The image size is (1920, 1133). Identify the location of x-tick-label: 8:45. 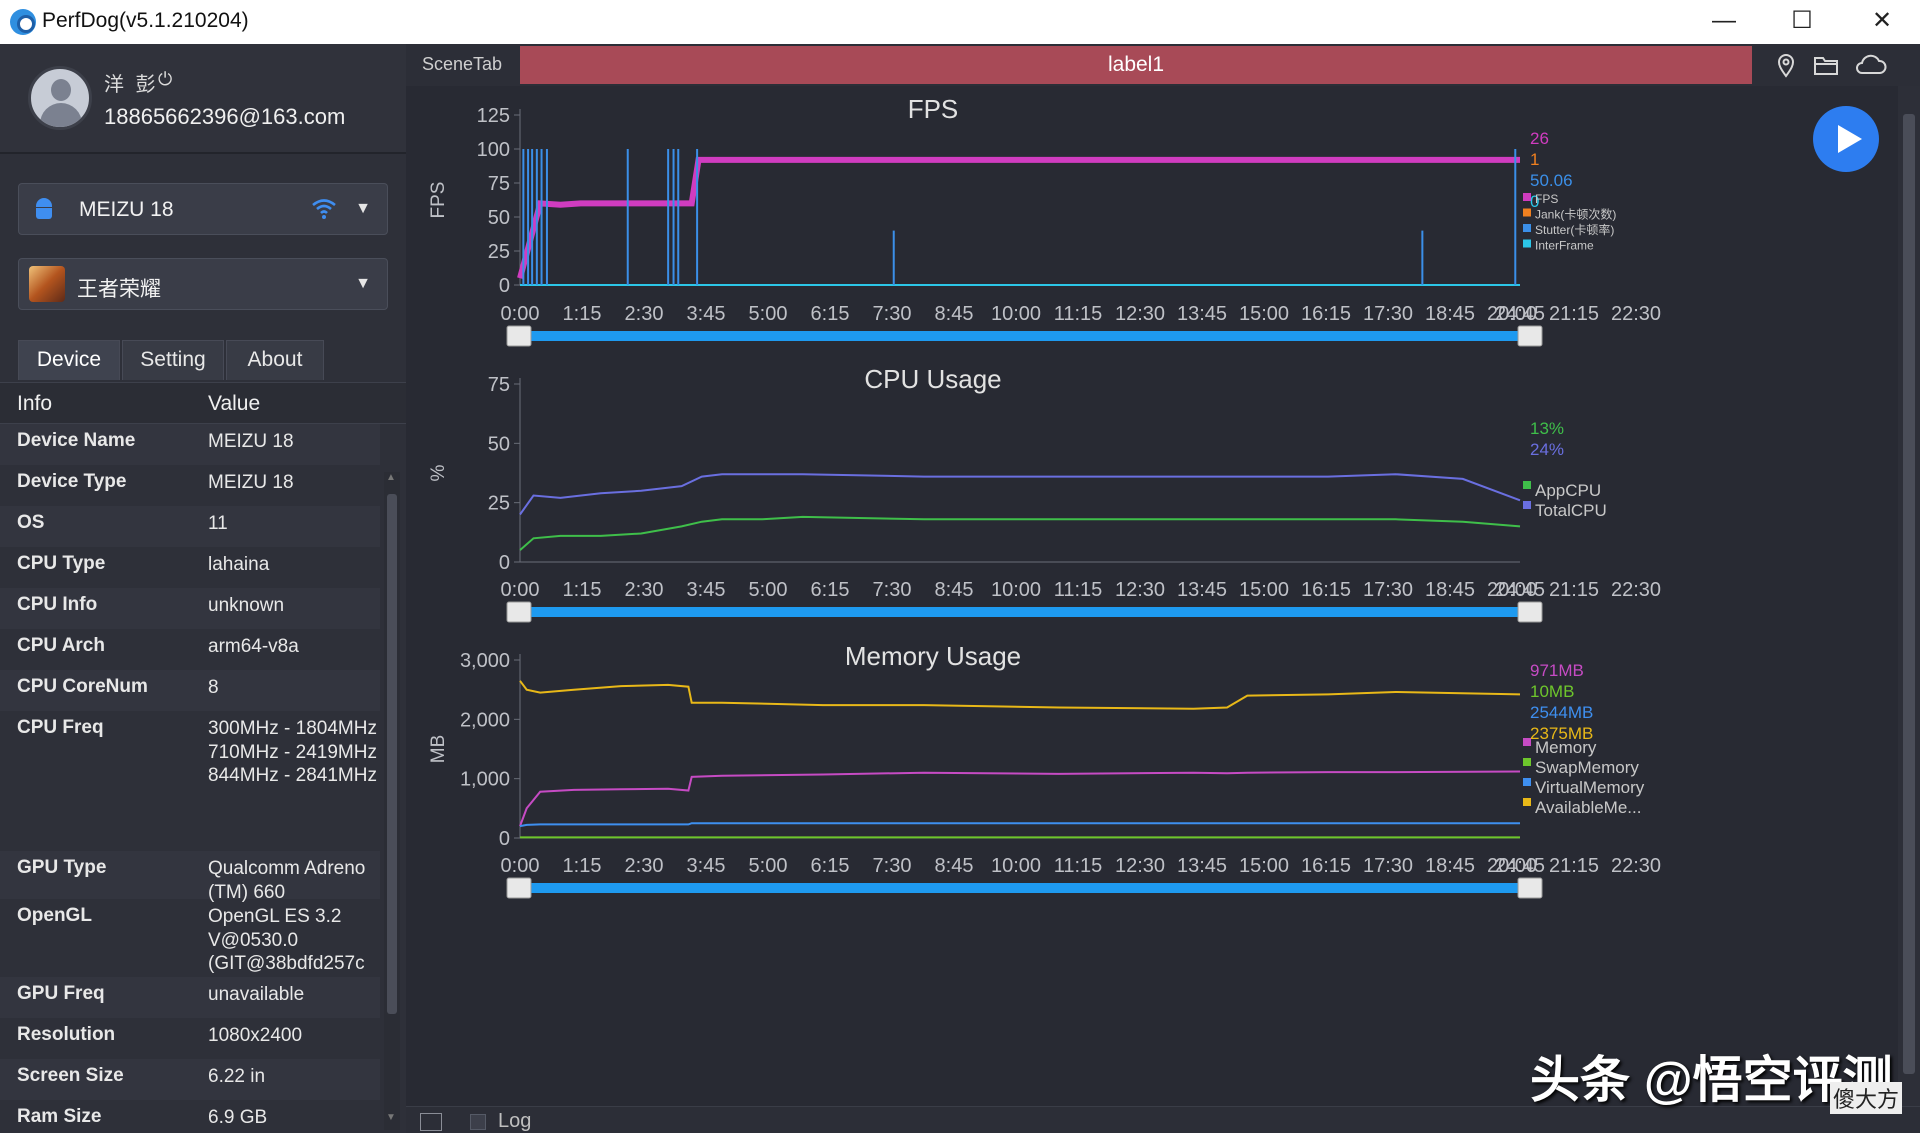
(954, 314).